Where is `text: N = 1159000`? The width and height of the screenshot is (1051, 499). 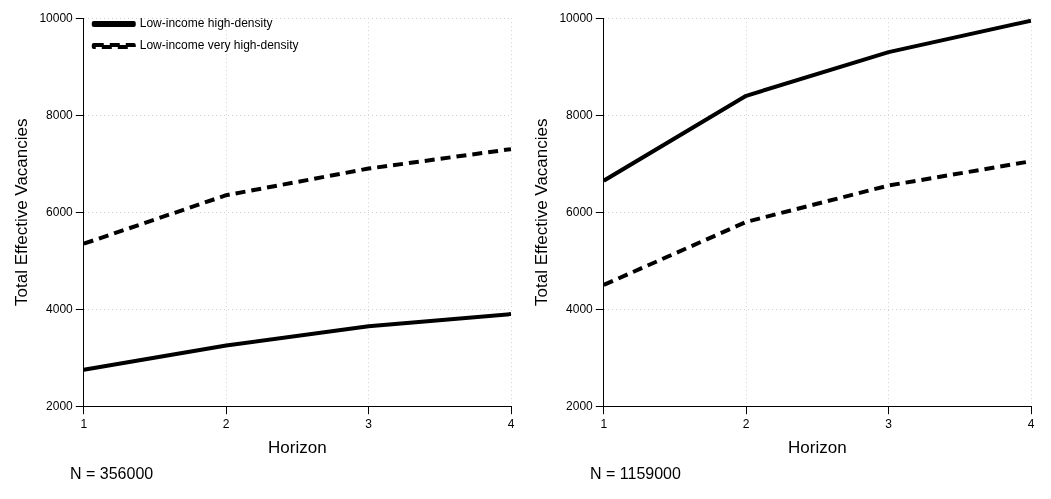 text: N = 1159000 is located at coordinates (636, 474).